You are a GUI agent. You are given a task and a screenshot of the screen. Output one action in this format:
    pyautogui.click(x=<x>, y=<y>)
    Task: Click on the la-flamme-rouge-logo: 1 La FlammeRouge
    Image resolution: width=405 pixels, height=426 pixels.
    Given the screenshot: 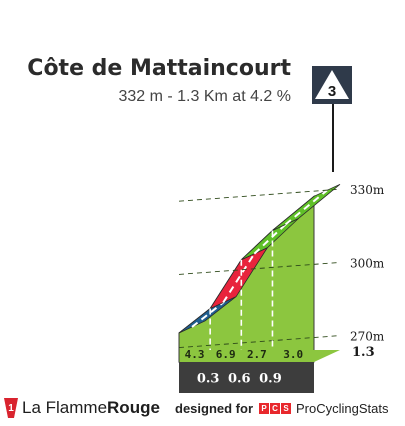 What is the action you would take?
    pyautogui.click(x=82, y=408)
    